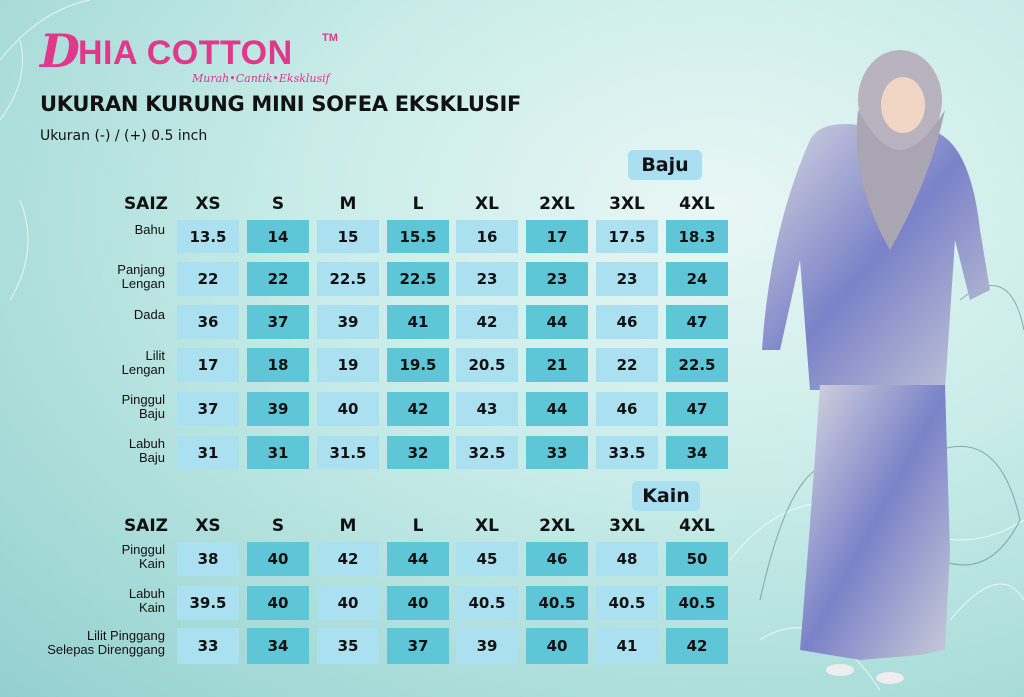 The image size is (1024, 697). What do you see at coordinates (487, 409) in the screenshot?
I see `table-cell: 43` at bounding box center [487, 409].